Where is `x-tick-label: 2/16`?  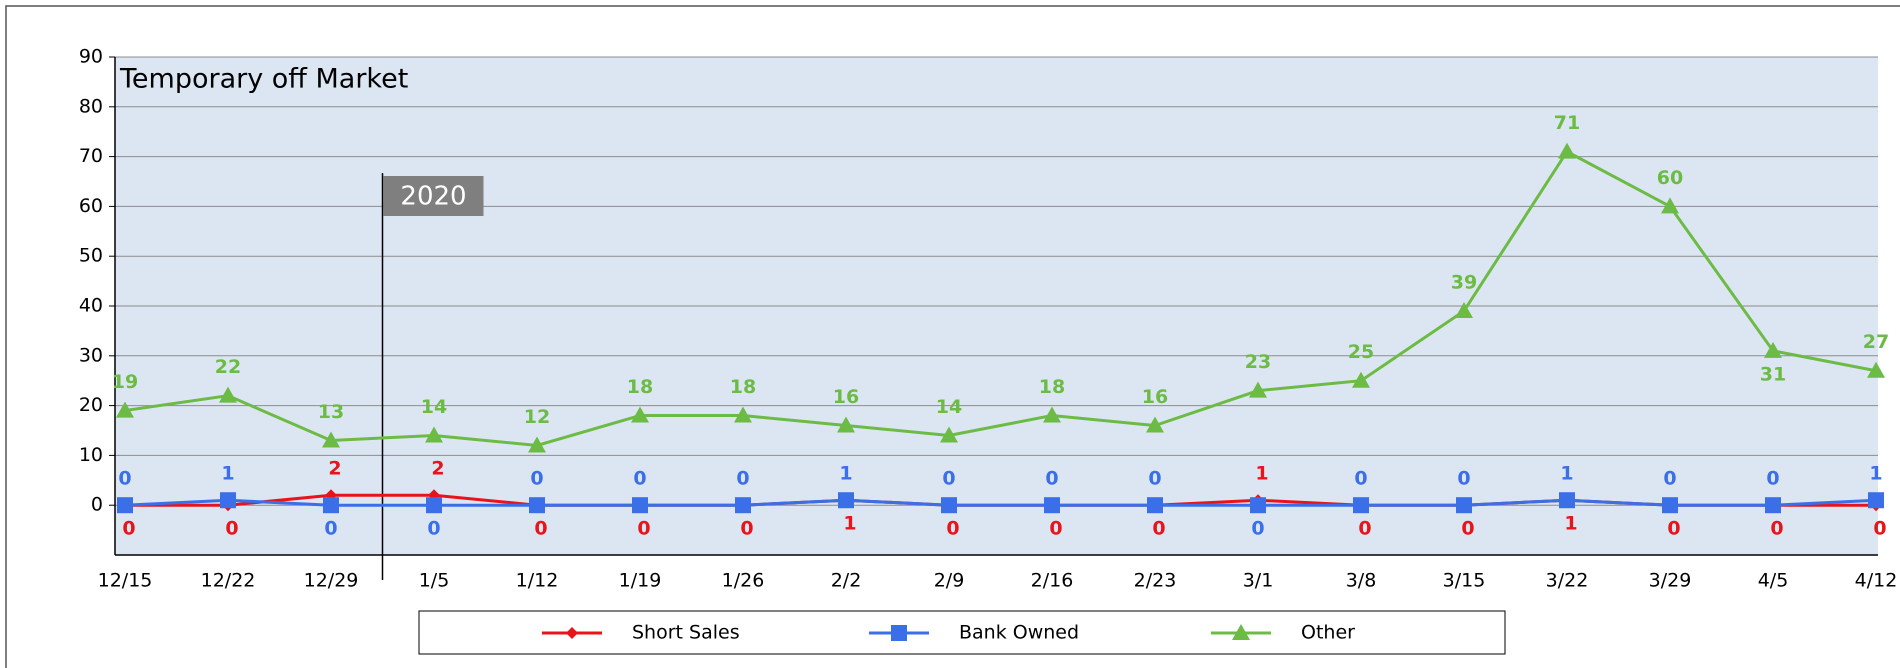 x-tick-label: 2/16 is located at coordinates (1052, 581).